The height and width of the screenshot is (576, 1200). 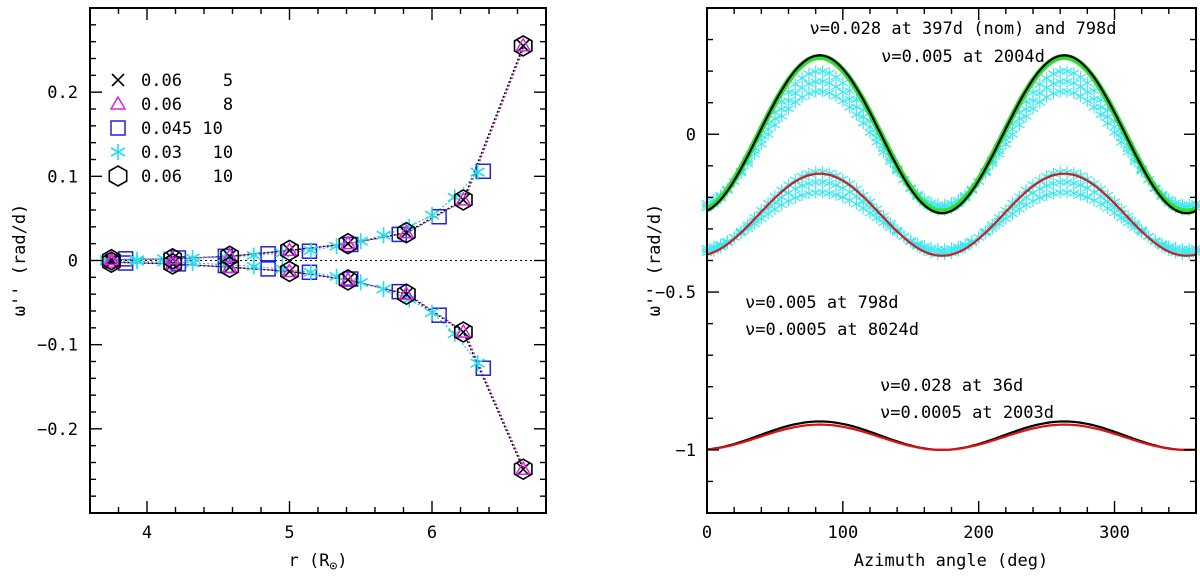 What do you see at coordinates (57, 430) in the screenshot?
I see `left-y-tick-label-0: −0.2` at bounding box center [57, 430].